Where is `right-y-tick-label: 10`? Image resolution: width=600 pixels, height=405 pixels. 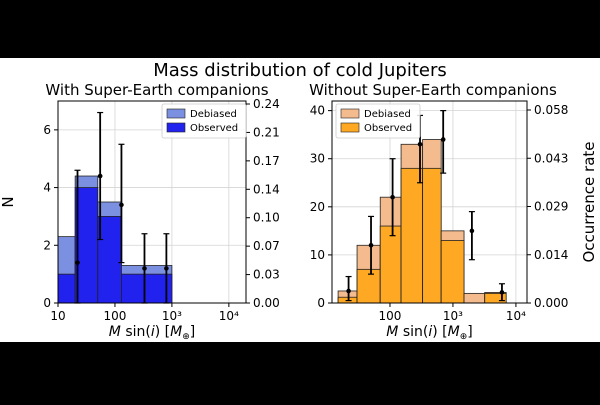
right-y-tick-label: 10 is located at coordinates (317, 255).